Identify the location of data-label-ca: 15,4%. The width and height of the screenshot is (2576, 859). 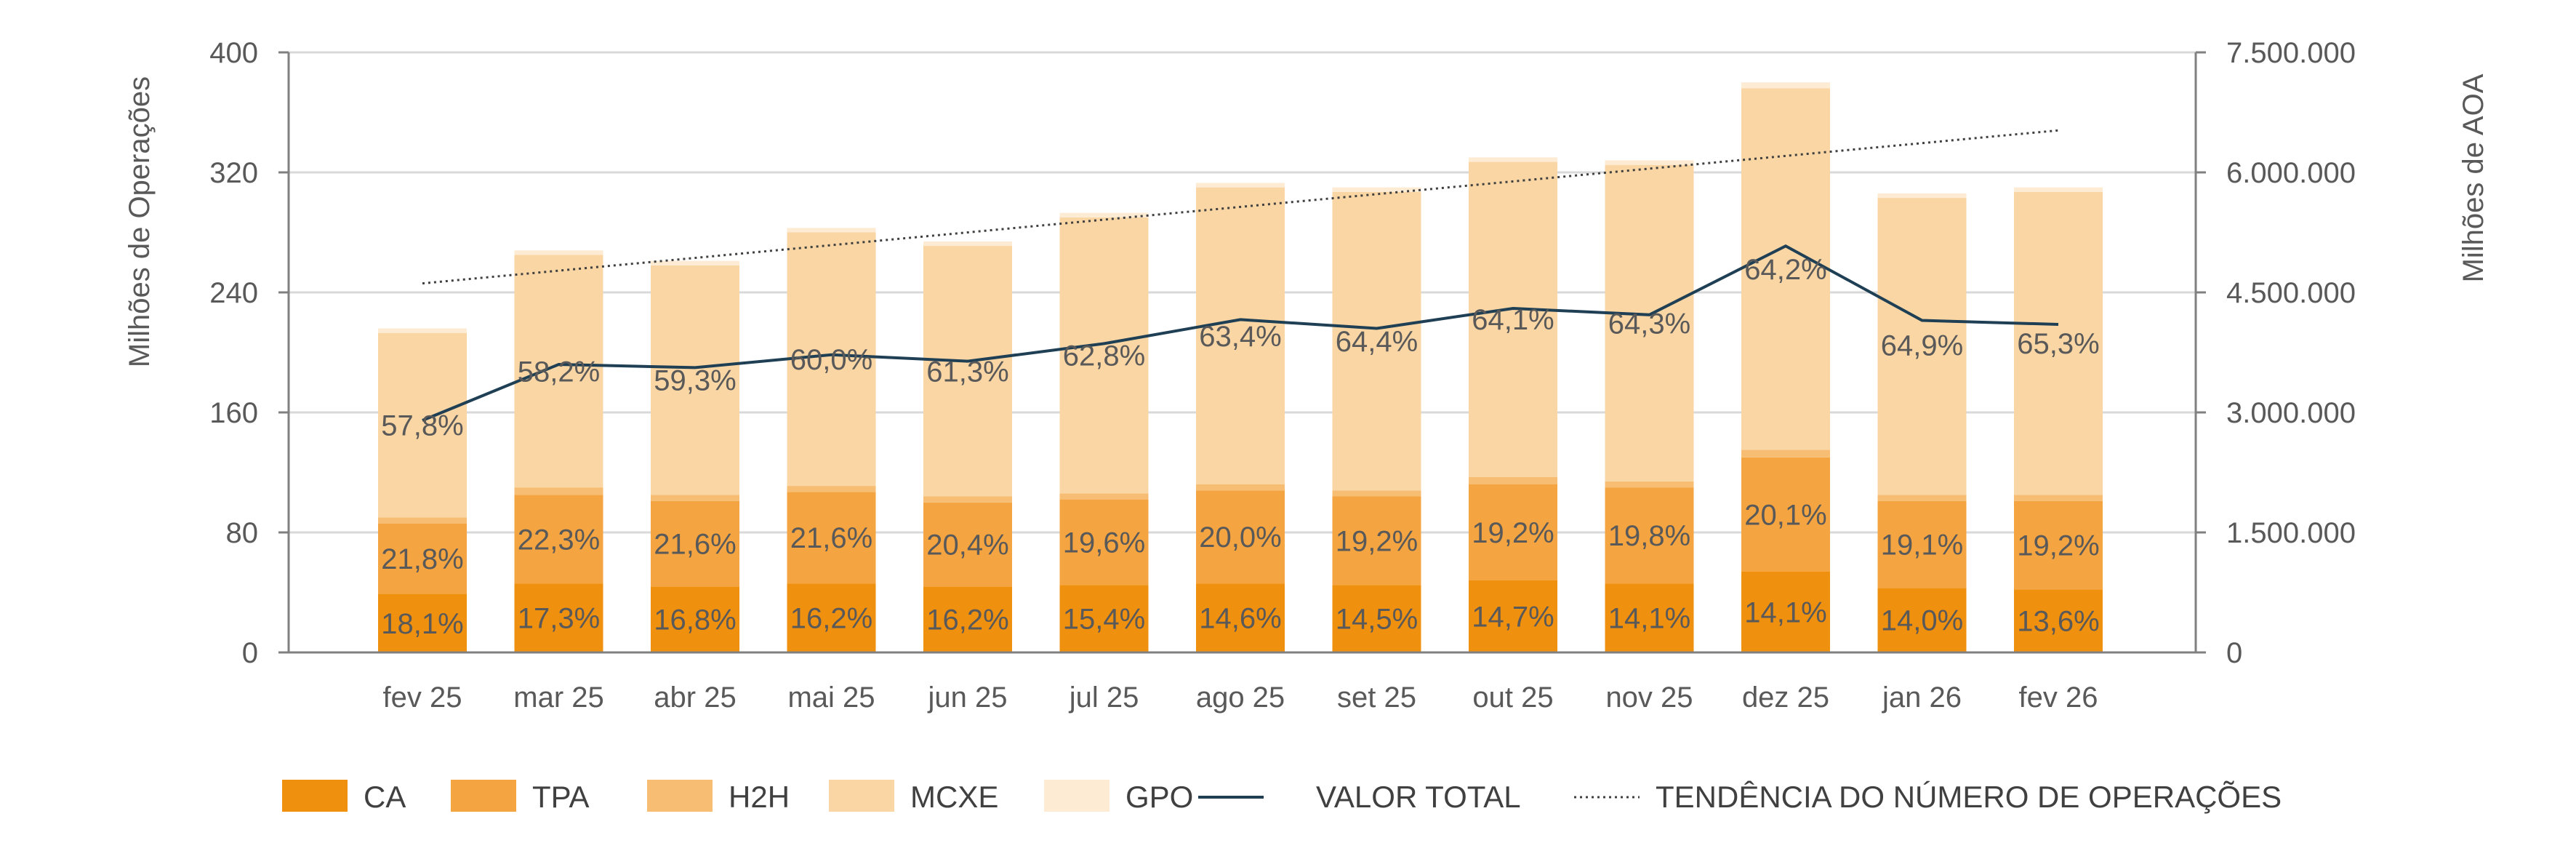
(1104, 620).